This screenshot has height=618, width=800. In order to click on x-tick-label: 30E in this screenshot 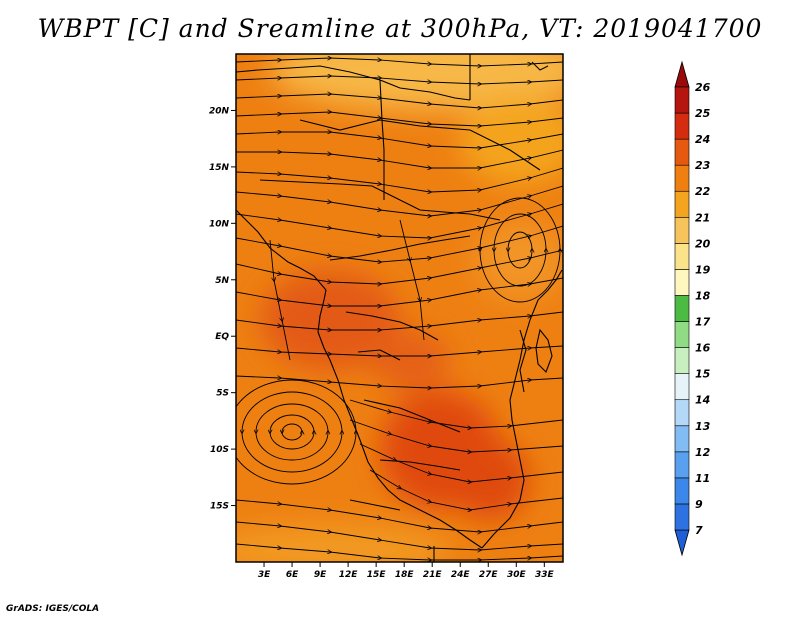, I will do `click(517, 575)`.